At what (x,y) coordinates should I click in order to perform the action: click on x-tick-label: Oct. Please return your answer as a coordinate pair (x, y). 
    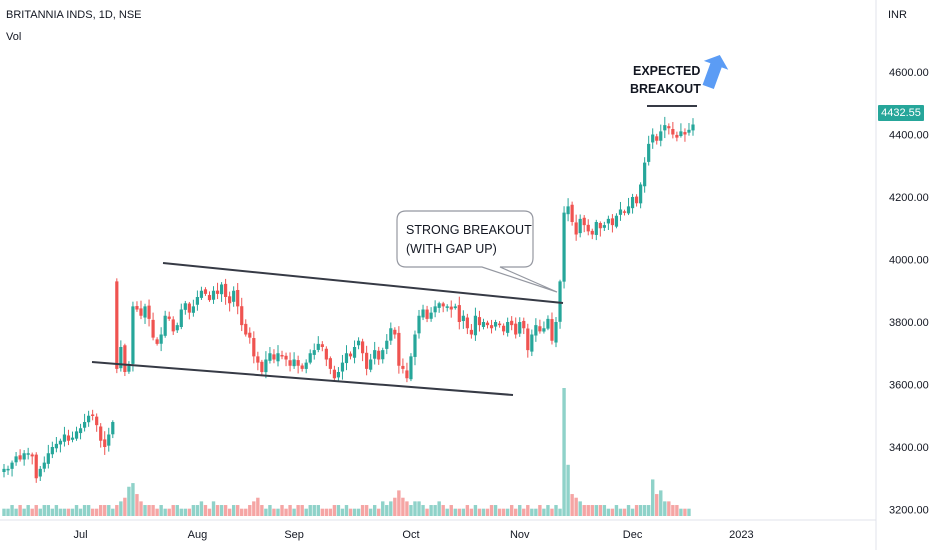
    Looking at the image, I should click on (410, 535).